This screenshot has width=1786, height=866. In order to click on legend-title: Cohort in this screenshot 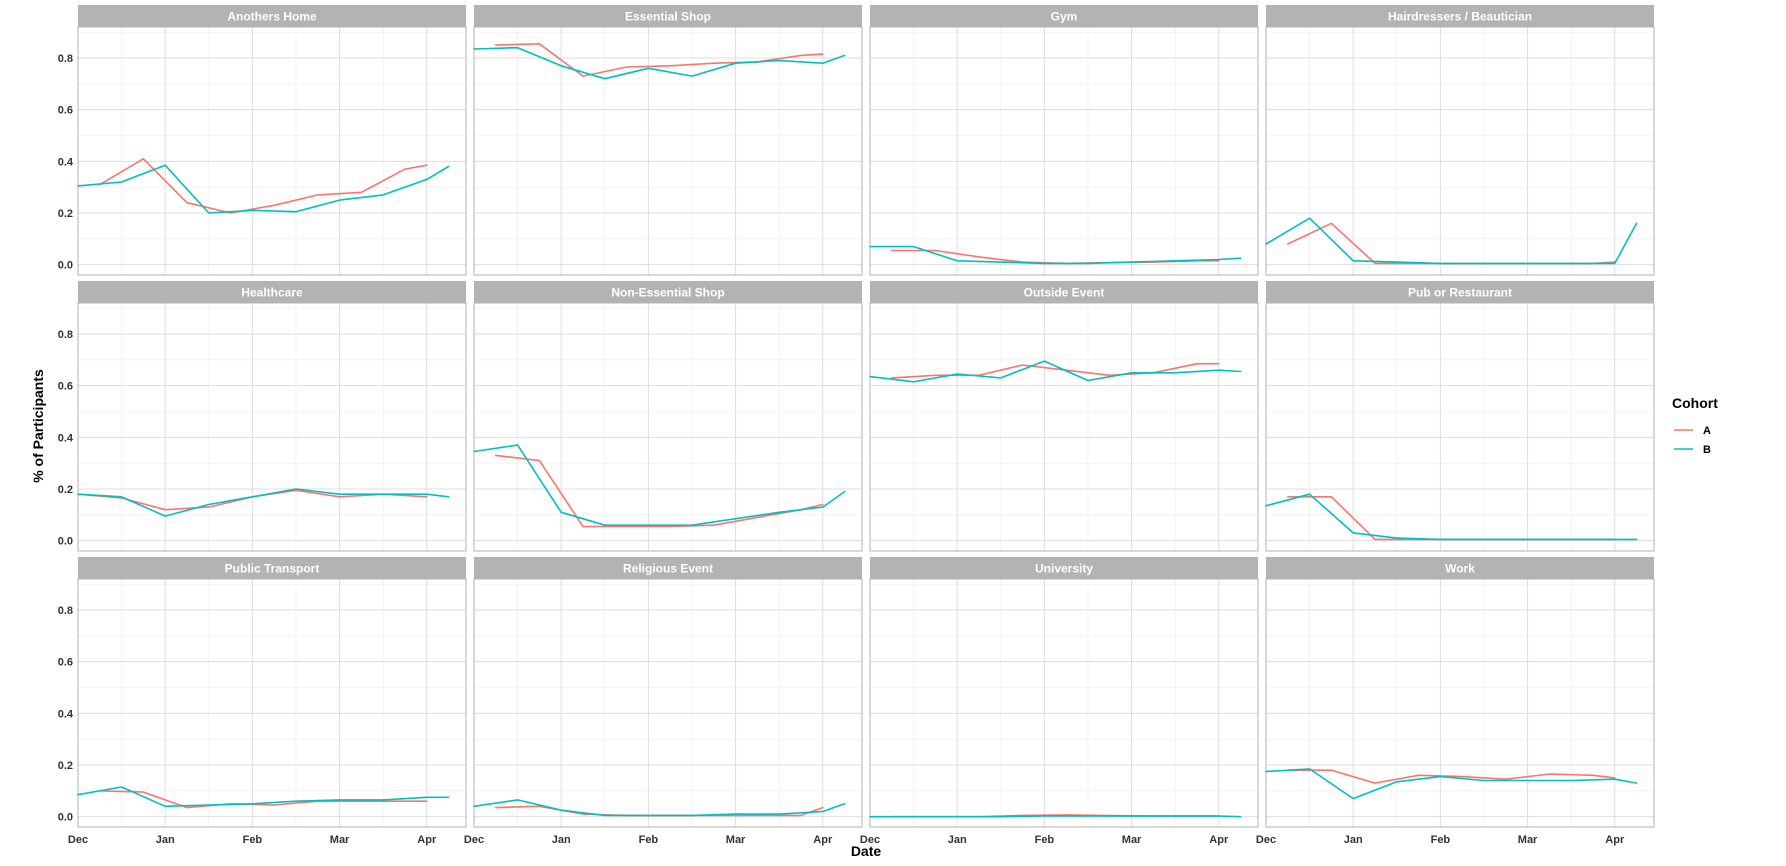, I will do `click(1695, 403)`.